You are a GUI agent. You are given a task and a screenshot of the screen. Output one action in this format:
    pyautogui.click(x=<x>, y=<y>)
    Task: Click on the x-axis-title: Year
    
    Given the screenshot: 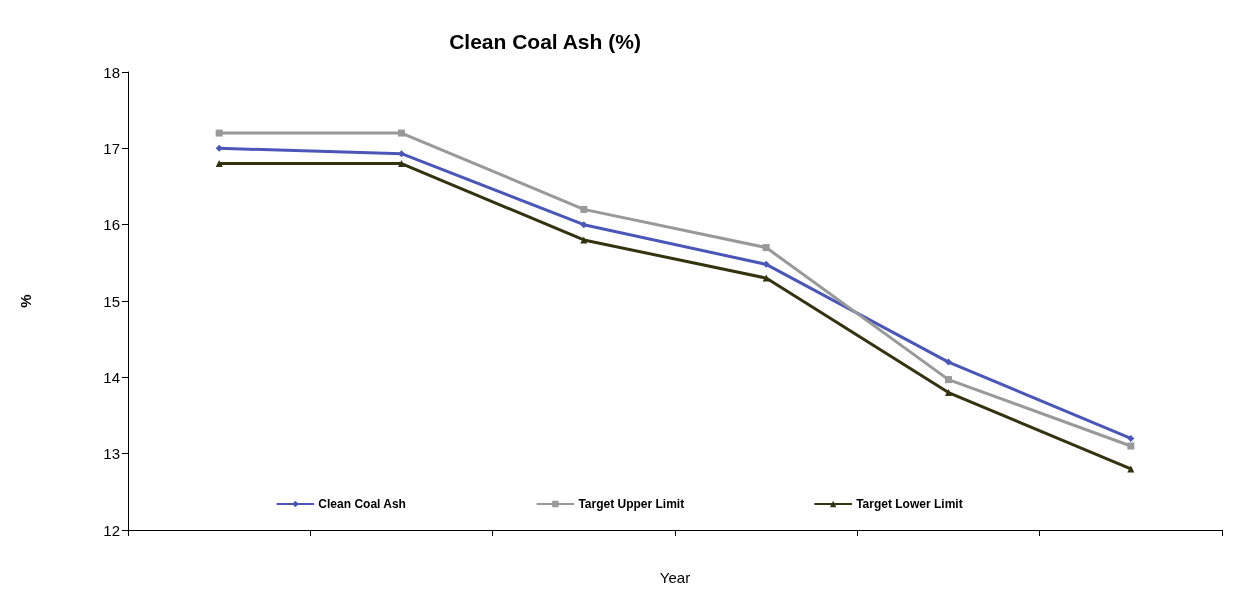 What is the action you would take?
    pyautogui.click(x=675, y=577)
    